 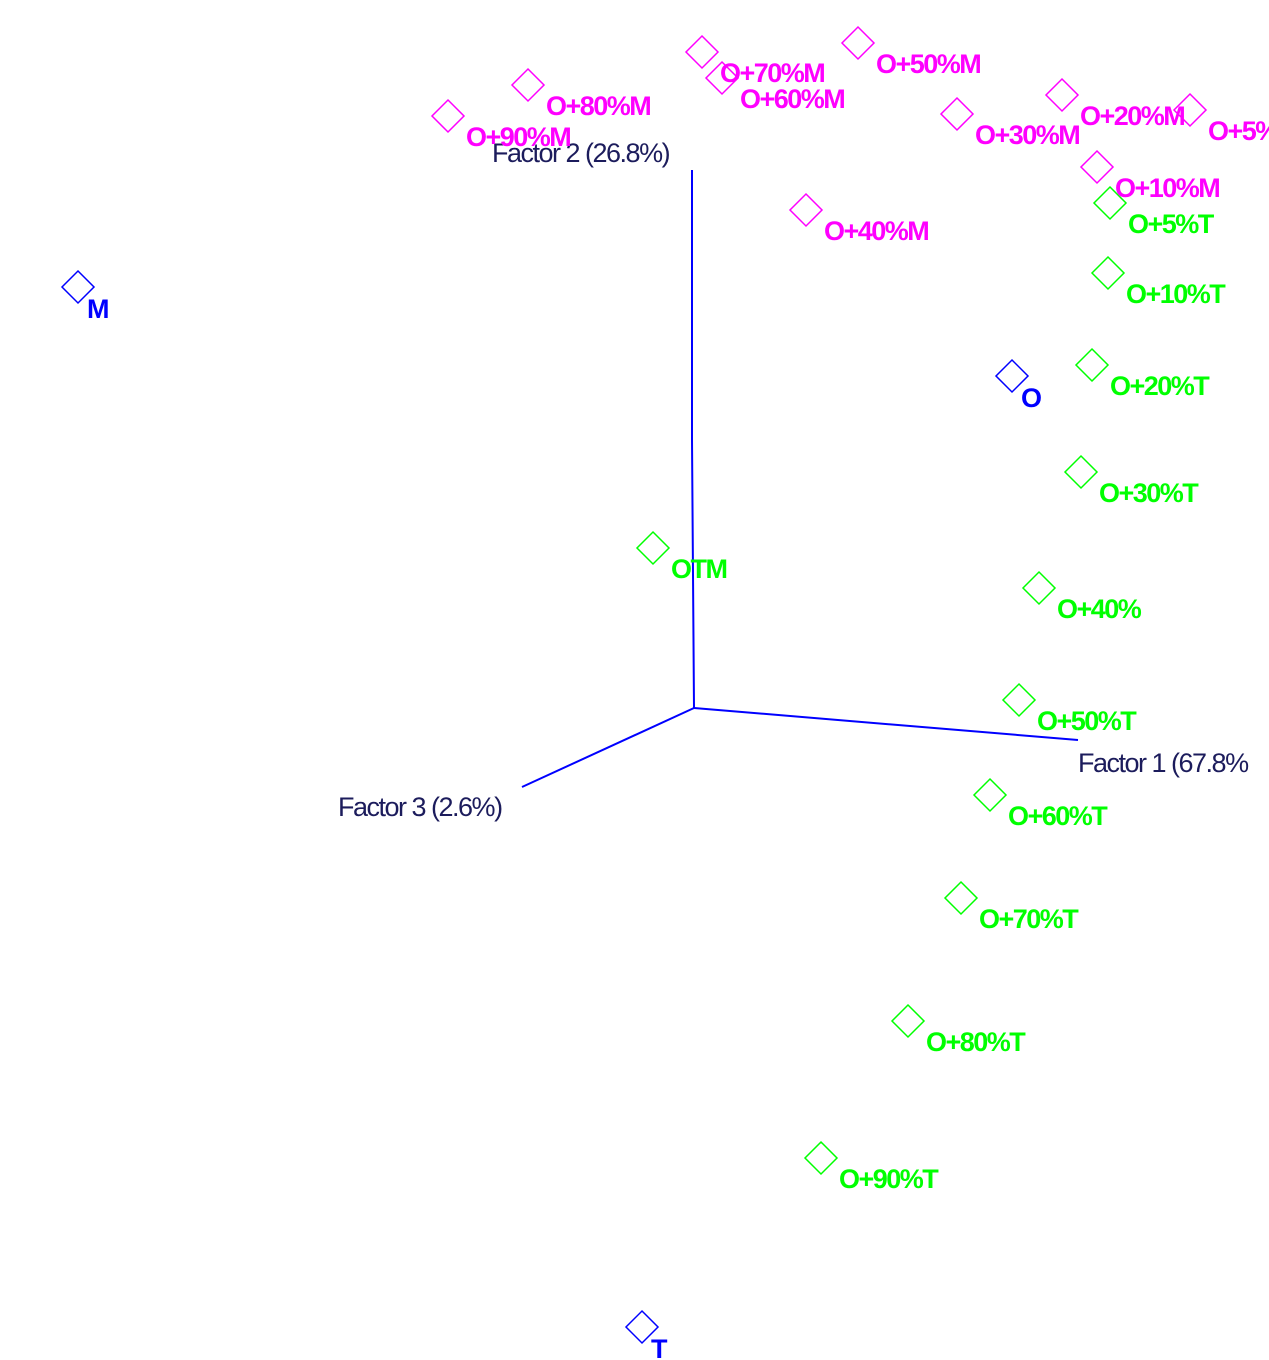 I want to click on point-label: O+50%M, so click(x=928, y=64).